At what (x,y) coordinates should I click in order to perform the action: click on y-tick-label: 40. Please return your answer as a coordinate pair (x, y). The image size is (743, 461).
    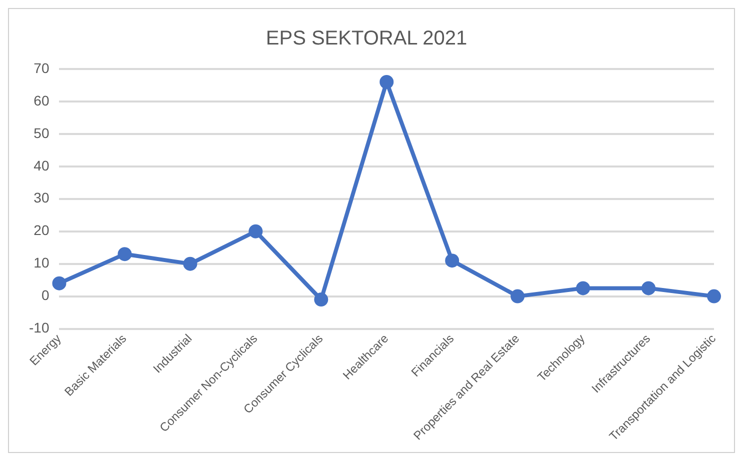
    Looking at the image, I should click on (42, 165).